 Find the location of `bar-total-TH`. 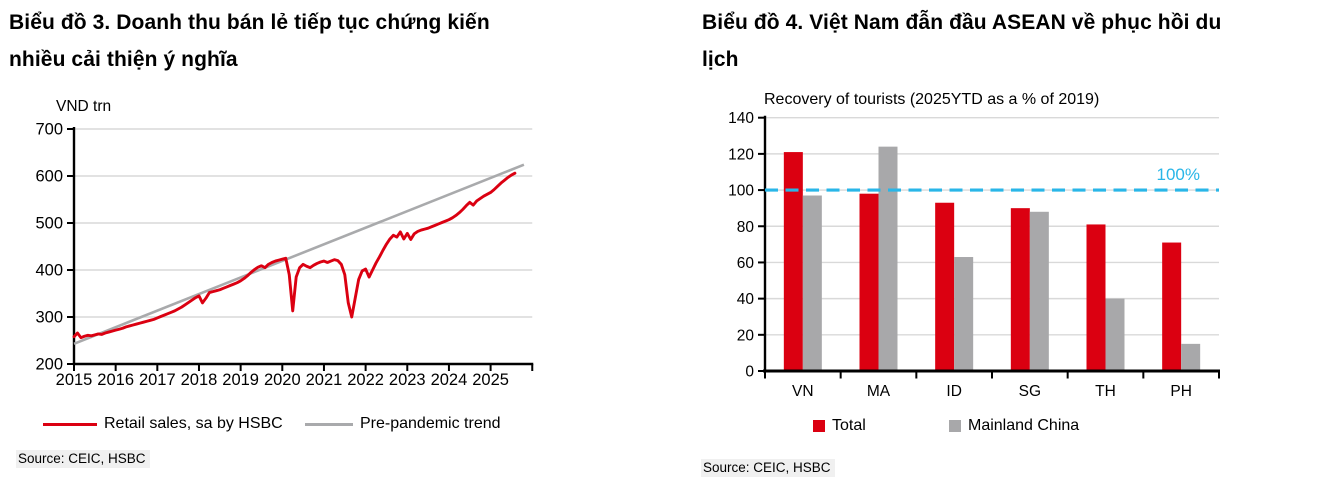

bar-total-TH is located at coordinates (1096, 297).